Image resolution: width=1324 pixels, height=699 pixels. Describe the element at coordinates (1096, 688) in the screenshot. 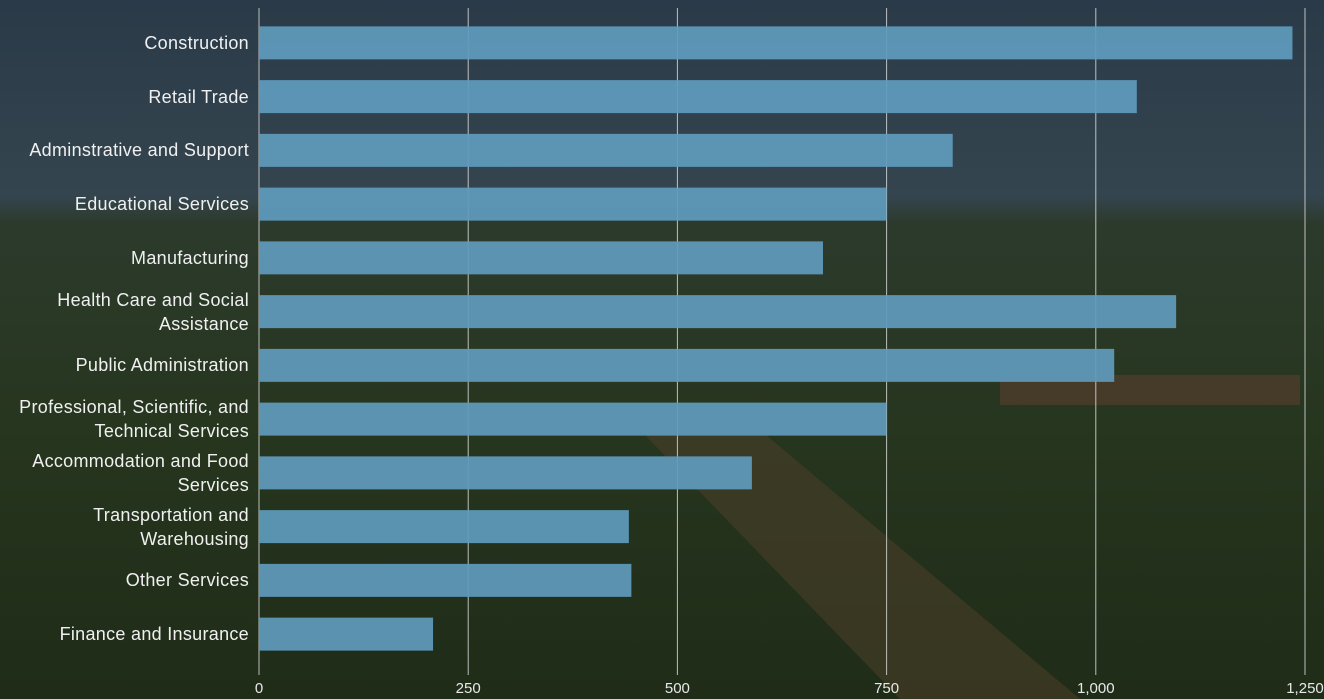

I see `x-tick-label: 1,000` at that location.